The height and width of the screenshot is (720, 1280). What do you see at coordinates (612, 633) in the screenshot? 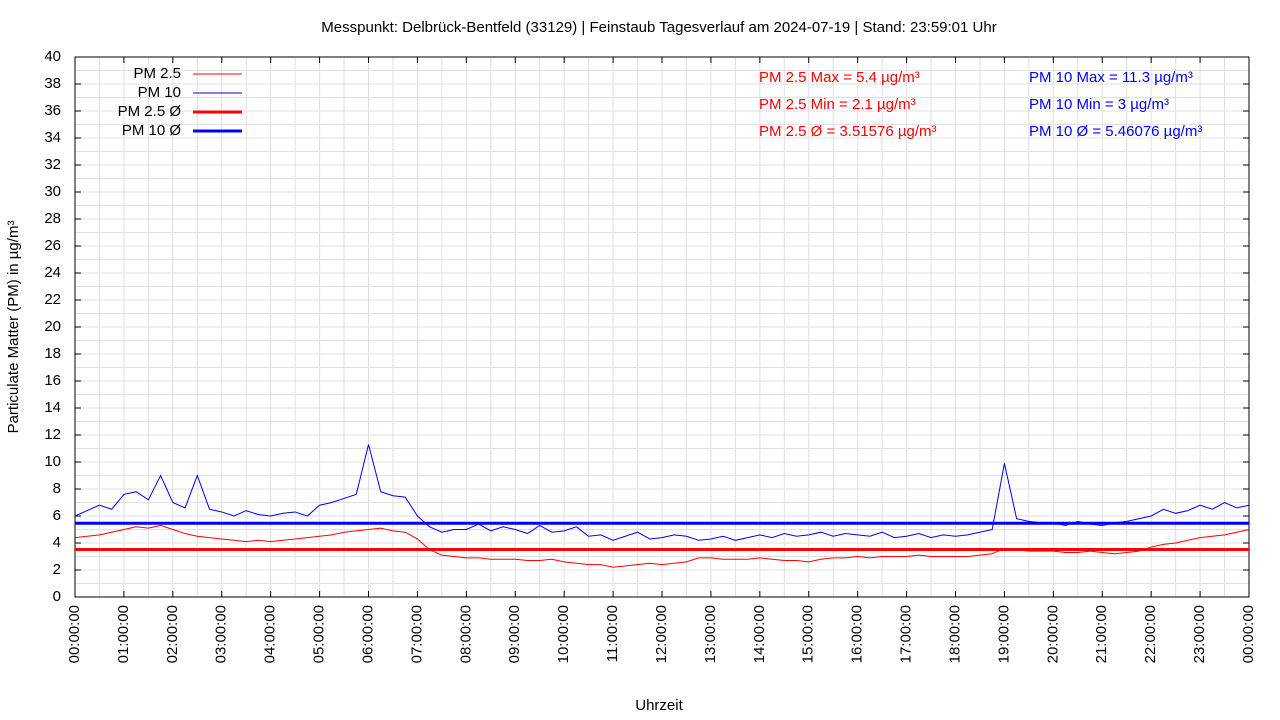
I see `x-tick-label: 11:00:00` at bounding box center [612, 633].